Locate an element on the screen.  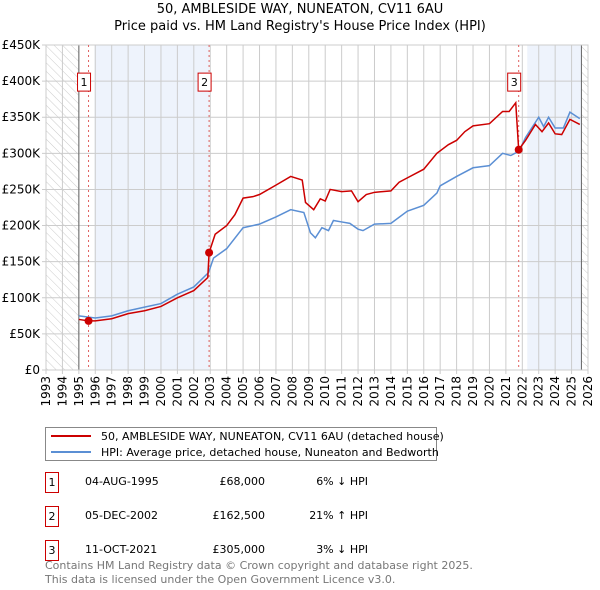
x-tick-label: 2017 is located at coordinates (440, 391).